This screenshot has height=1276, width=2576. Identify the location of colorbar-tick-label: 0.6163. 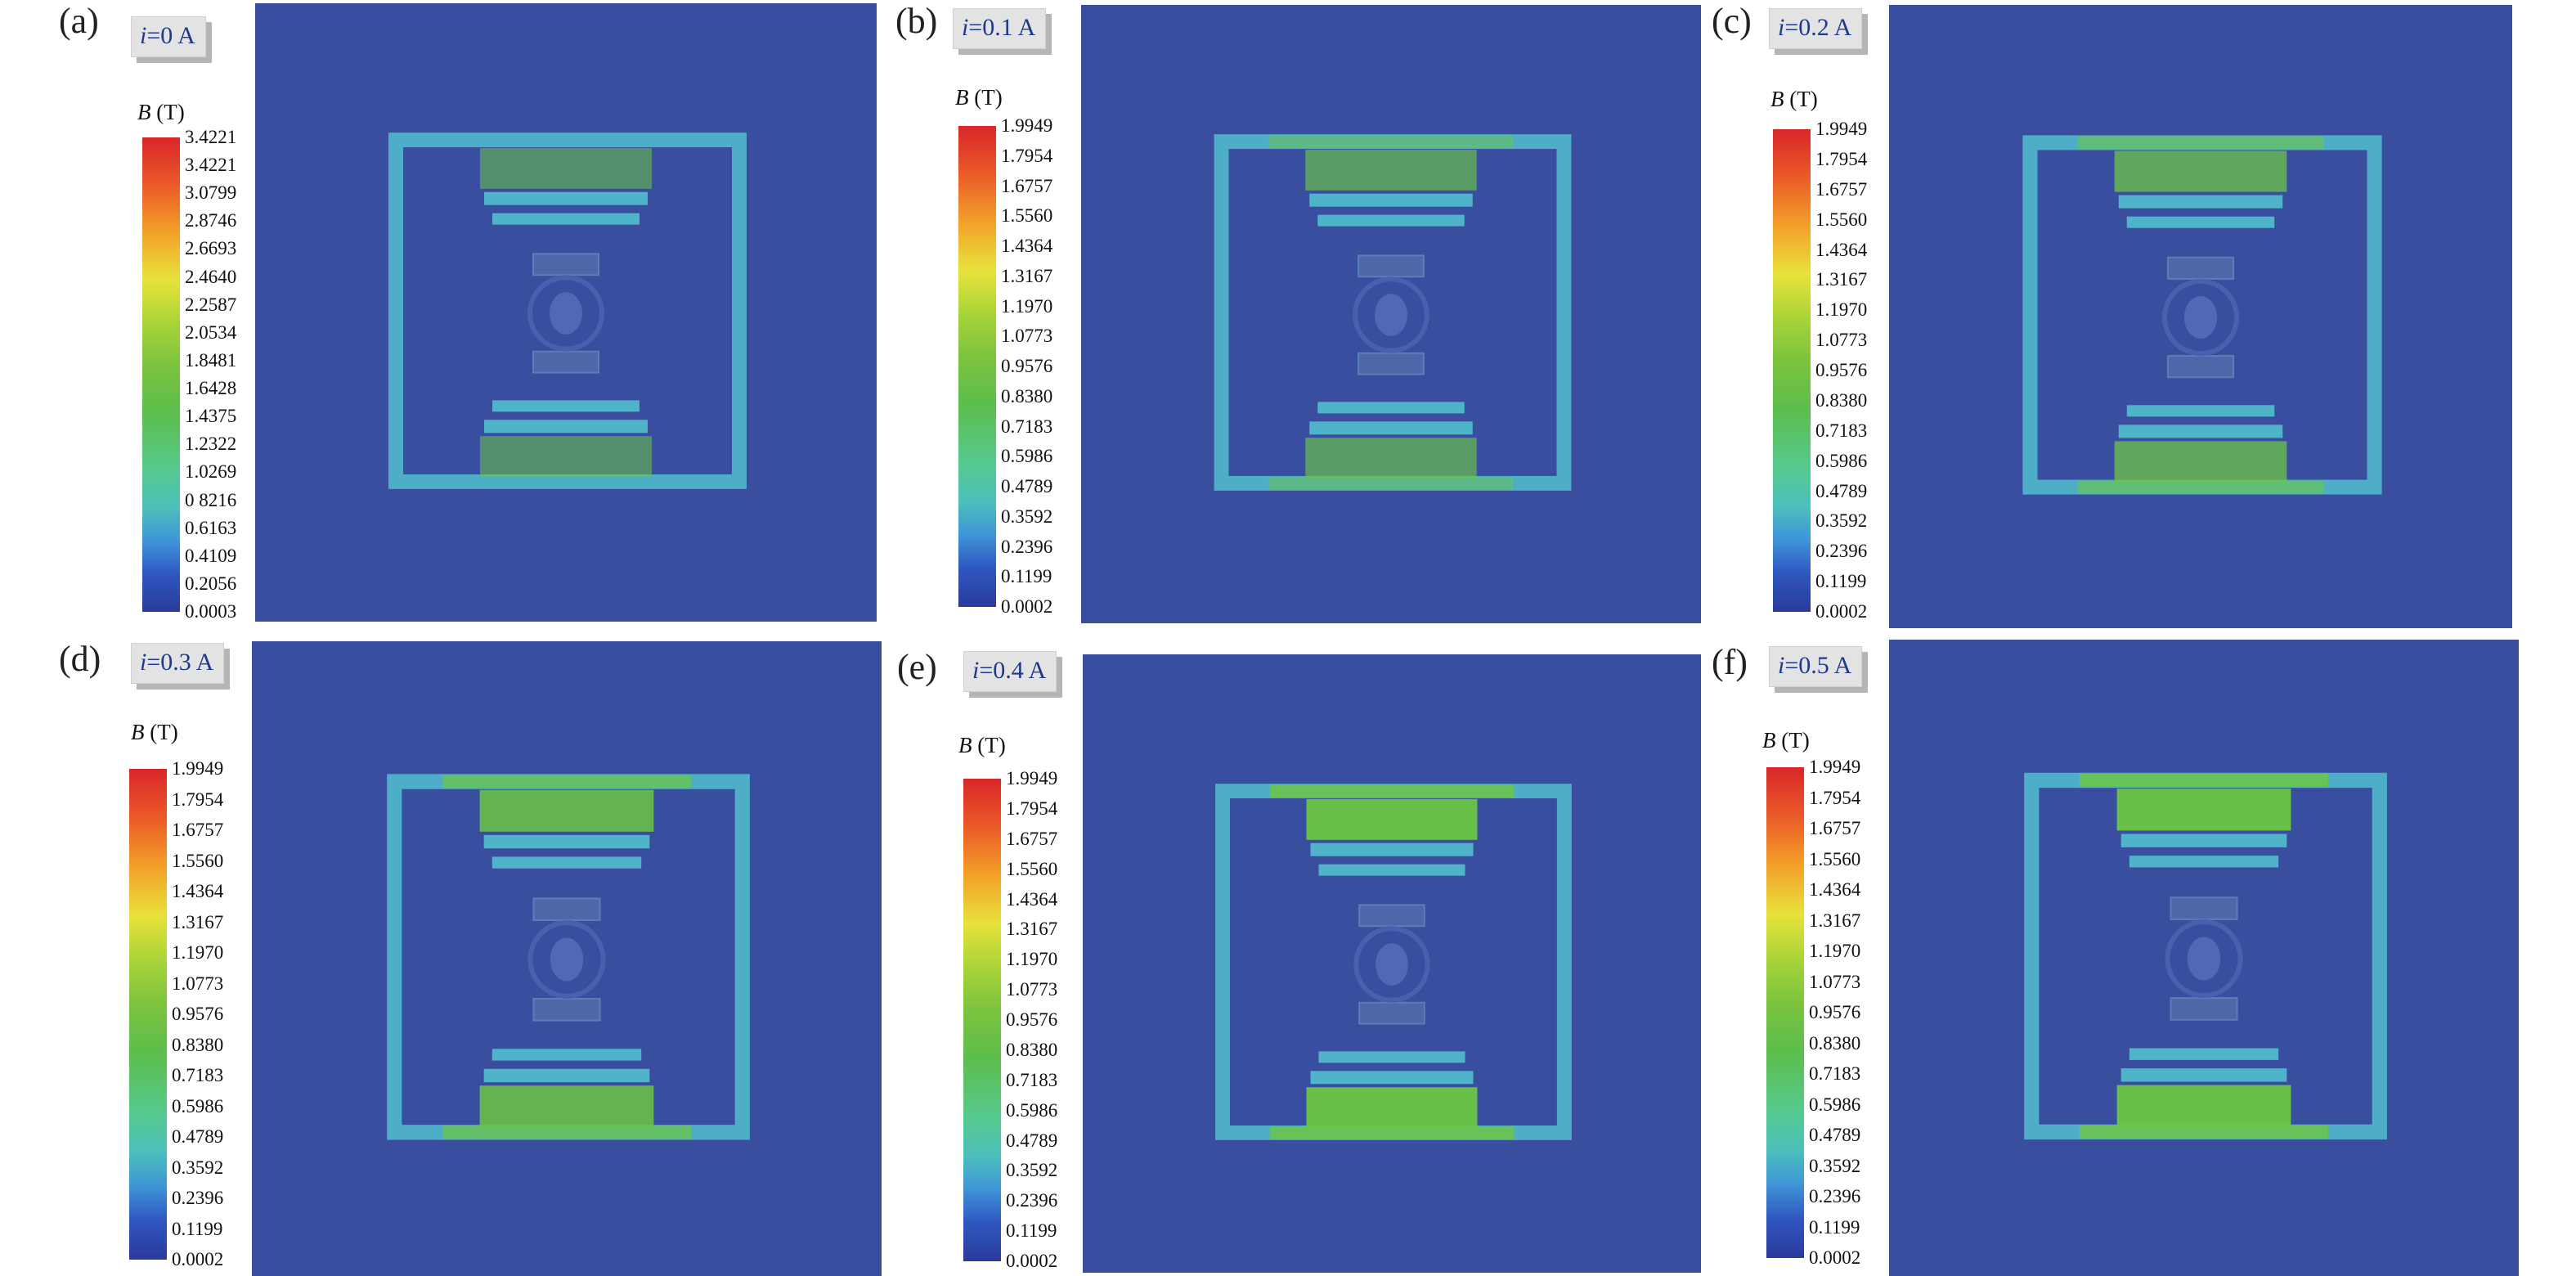
(211, 527).